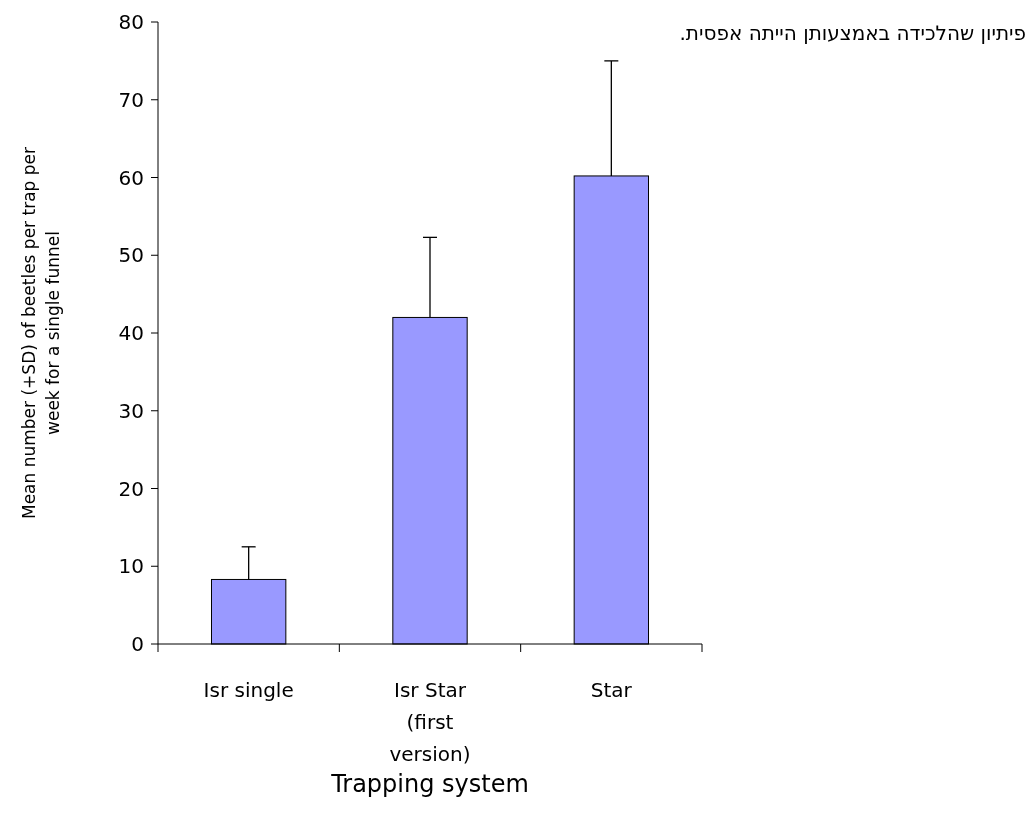 This screenshot has width=1032, height=827. I want to click on y-tick-label: 20, so click(131, 488).